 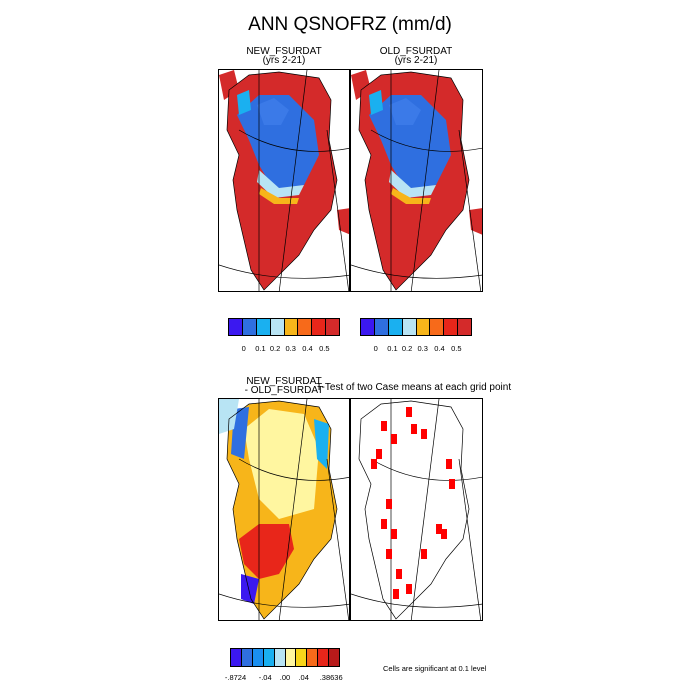 I want to click on iceland-red, so click(x=343, y=221).